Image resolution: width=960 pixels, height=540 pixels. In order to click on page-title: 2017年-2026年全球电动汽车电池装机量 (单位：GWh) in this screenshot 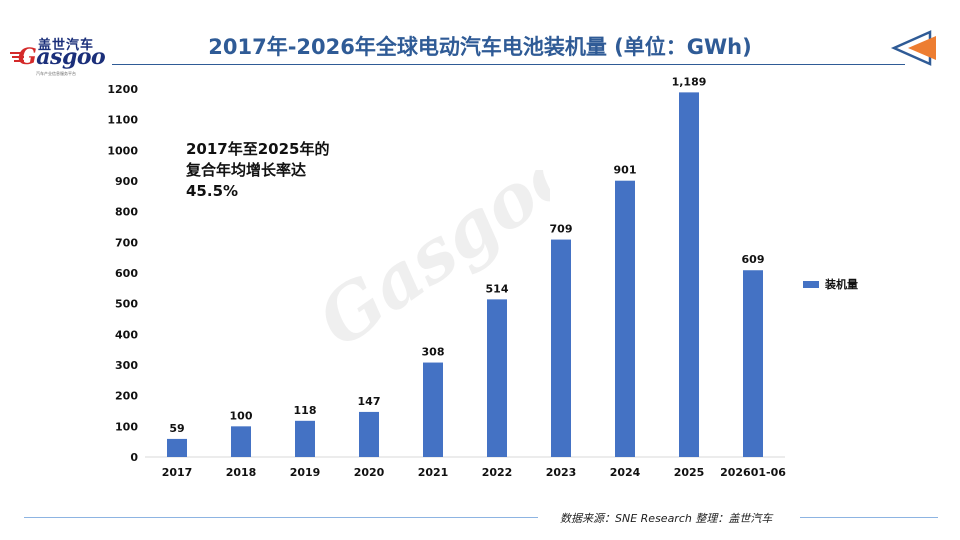, I will do `click(480, 47)`.